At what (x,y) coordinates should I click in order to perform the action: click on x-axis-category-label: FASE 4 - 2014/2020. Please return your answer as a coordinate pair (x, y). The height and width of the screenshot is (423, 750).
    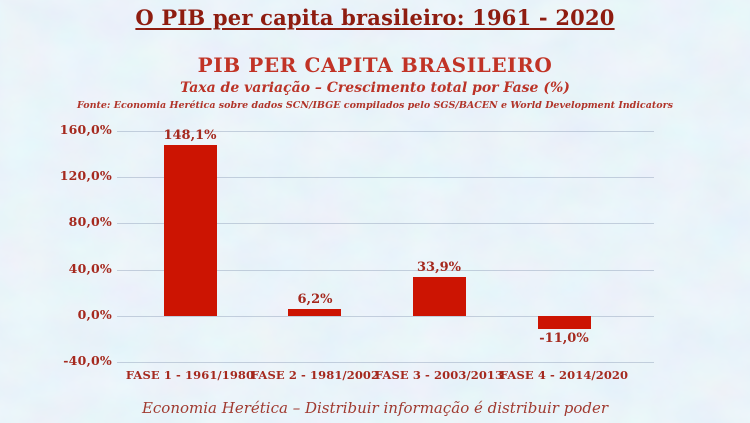
    Looking at the image, I should click on (564, 375).